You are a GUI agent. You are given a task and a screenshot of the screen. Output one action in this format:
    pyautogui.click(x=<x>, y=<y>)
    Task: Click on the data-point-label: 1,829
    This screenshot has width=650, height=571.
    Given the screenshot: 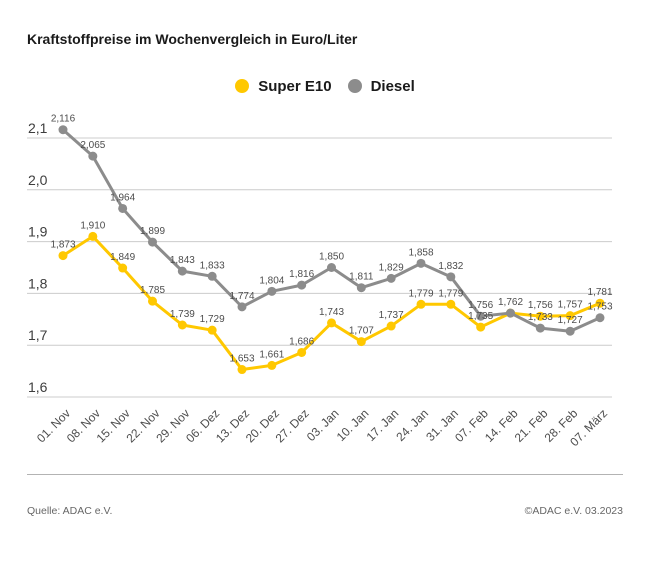 What is the action you would take?
    pyautogui.click(x=391, y=267)
    